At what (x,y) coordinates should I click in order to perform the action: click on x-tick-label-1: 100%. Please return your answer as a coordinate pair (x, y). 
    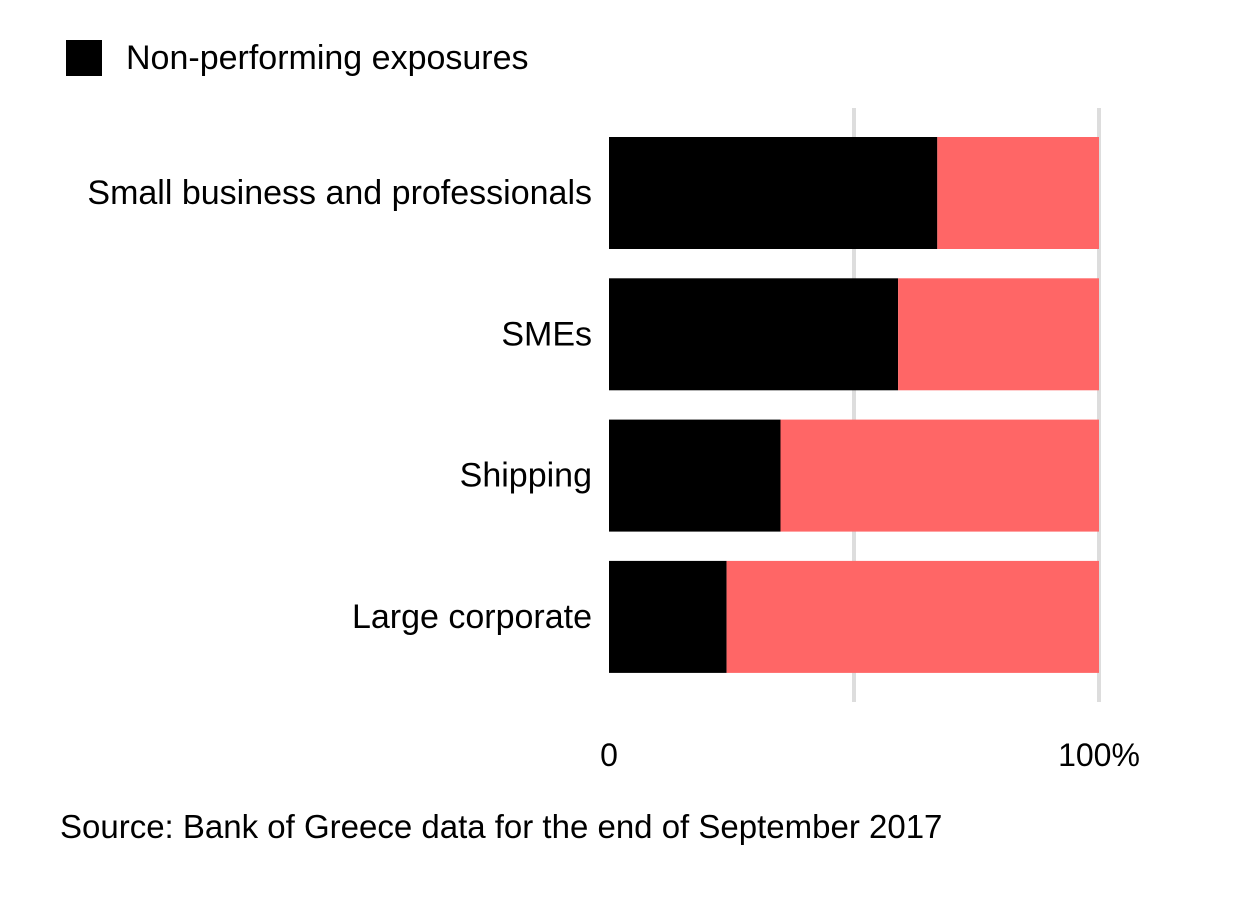
    Looking at the image, I should click on (1099, 755).